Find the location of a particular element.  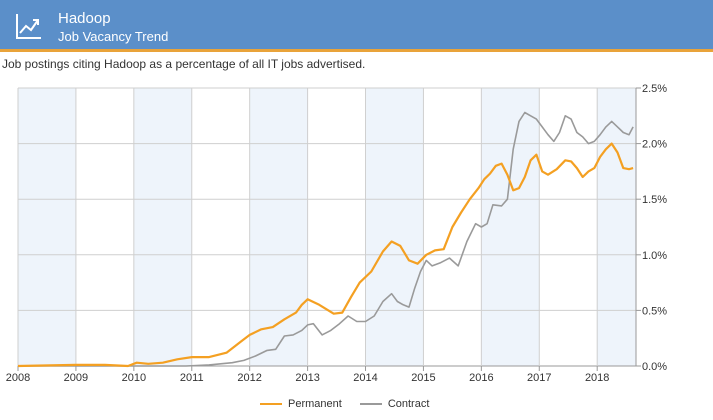

x-tick-label: 2015 is located at coordinates (423, 378).